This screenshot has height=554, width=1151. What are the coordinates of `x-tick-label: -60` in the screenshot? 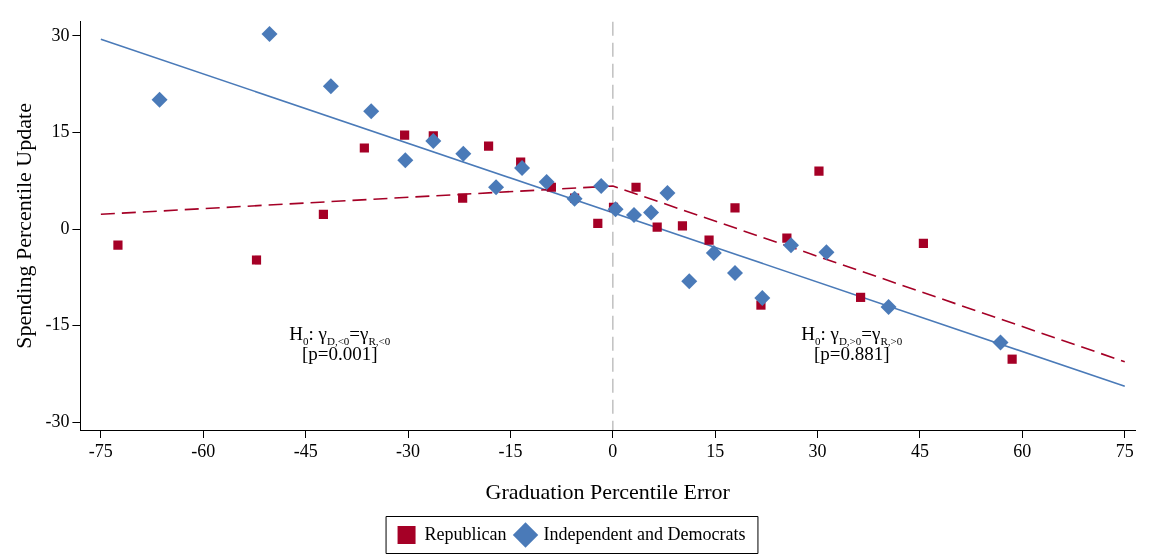 It's located at (203, 450).